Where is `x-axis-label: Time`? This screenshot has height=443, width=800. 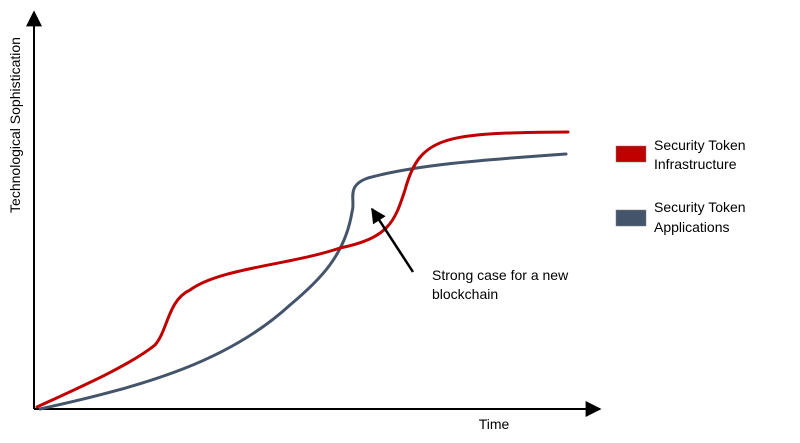
x-axis-label: Time is located at coordinates (494, 424).